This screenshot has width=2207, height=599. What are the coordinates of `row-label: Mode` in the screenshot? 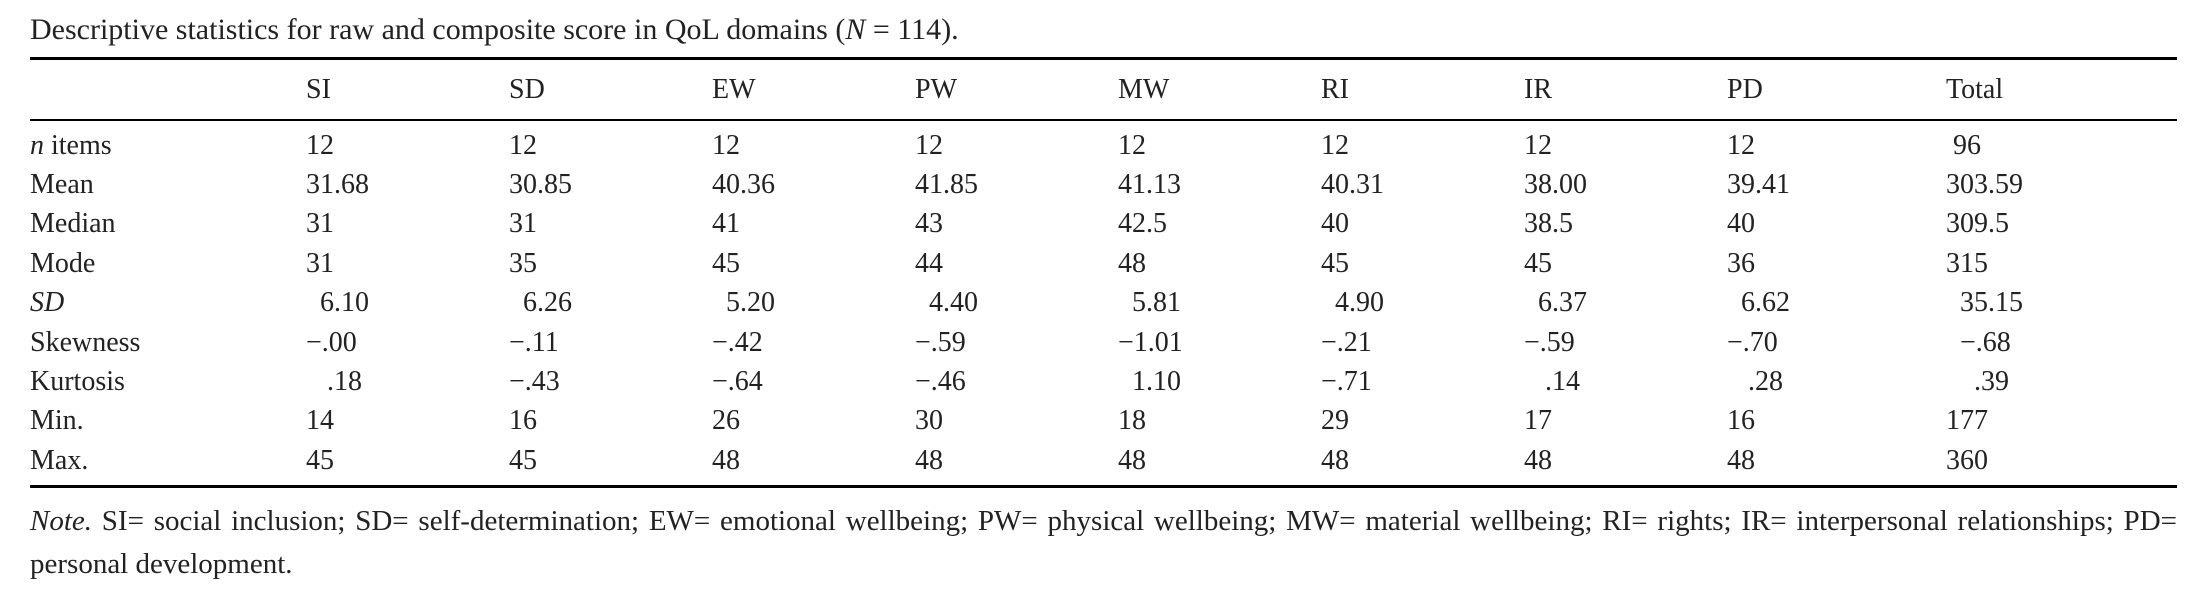 It's located at (168, 263).